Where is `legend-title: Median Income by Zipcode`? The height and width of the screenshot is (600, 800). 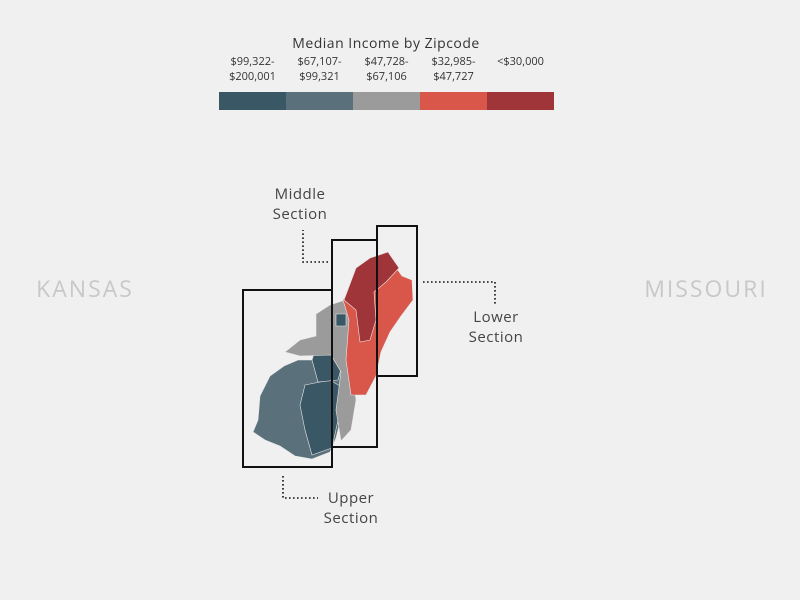
legend-title: Median Income by Zipcode is located at coordinates (386, 43).